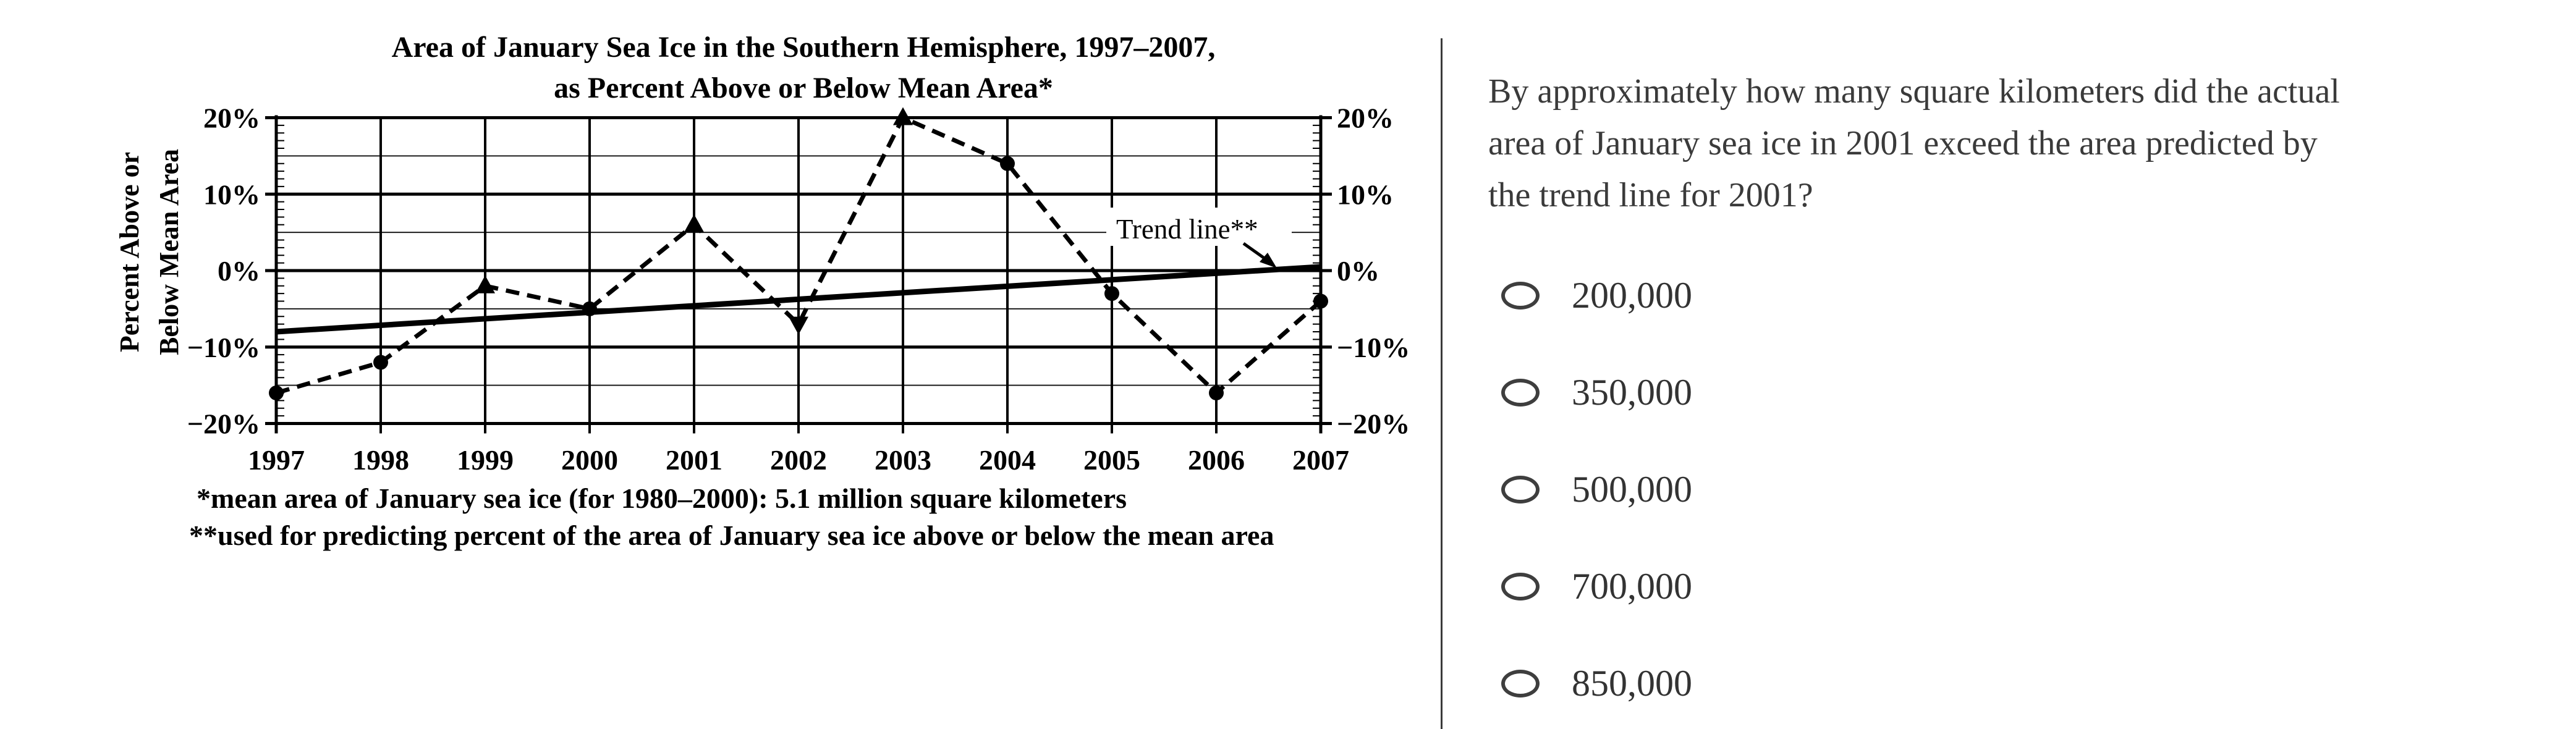  I want to click on trend-line, so click(798, 299).